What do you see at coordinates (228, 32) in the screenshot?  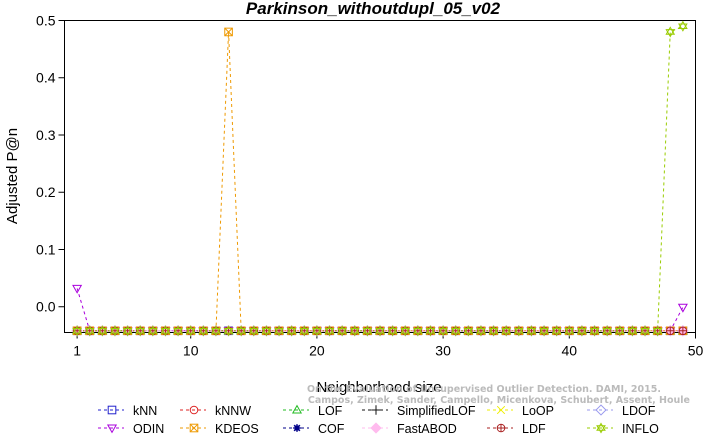 I see `data-point-kdeos` at bounding box center [228, 32].